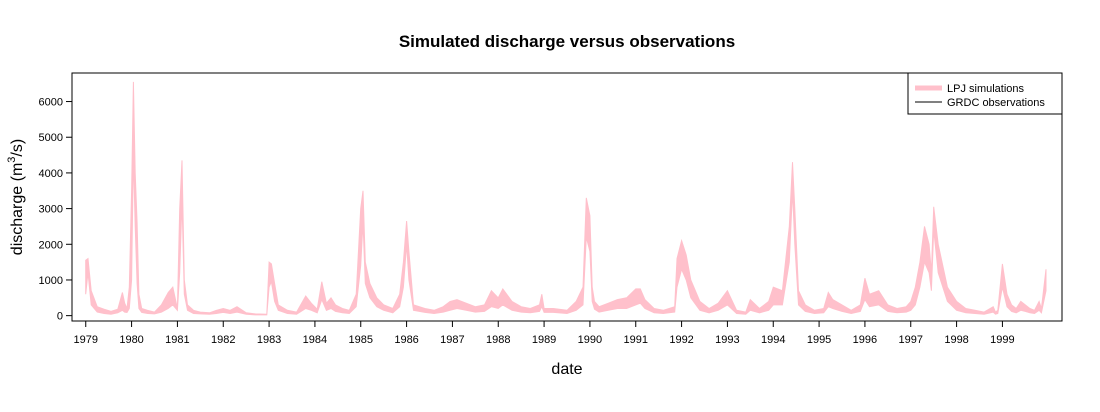  What do you see at coordinates (544, 340) in the screenshot?
I see `x-tick-label: 1989` at bounding box center [544, 340].